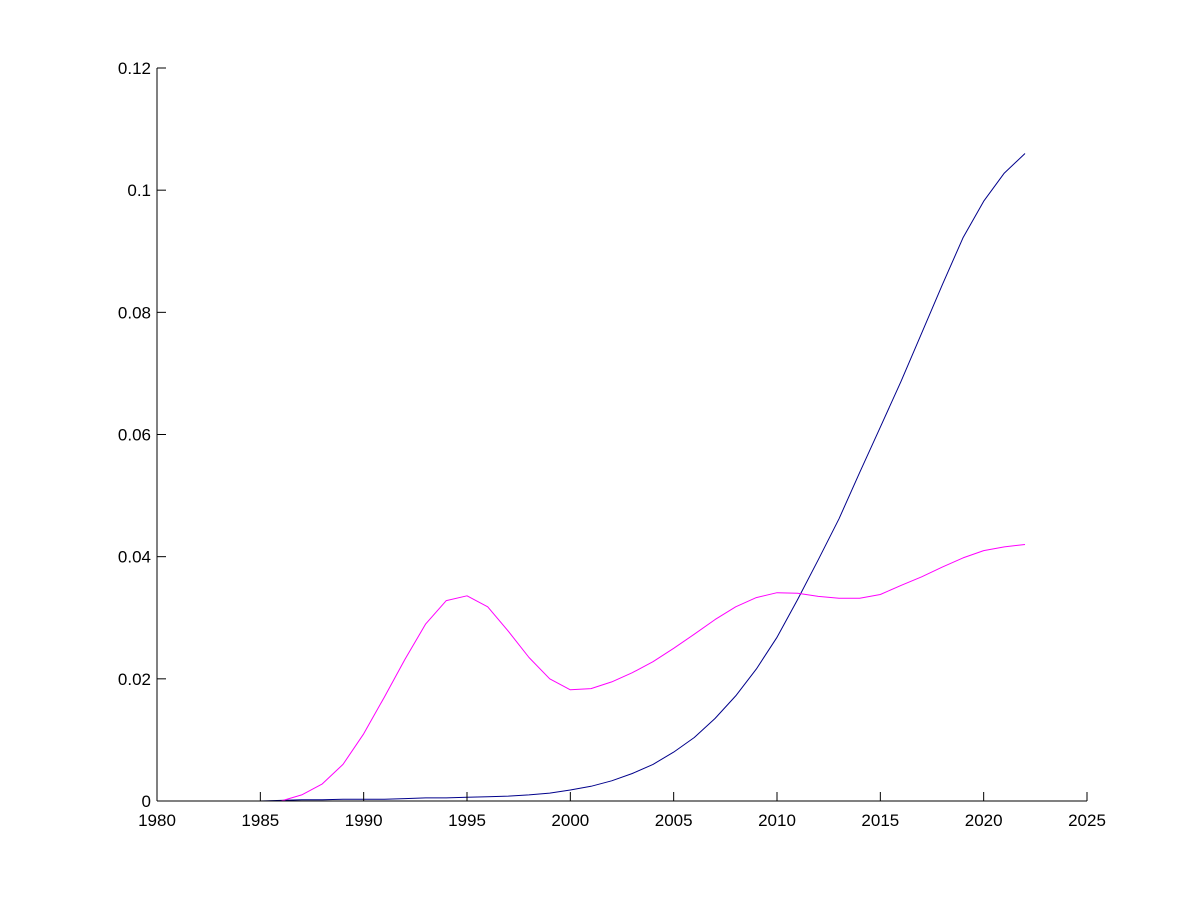 The image size is (1200, 900). I want to click on y-tick-label: 0.08, so click(134, 312).